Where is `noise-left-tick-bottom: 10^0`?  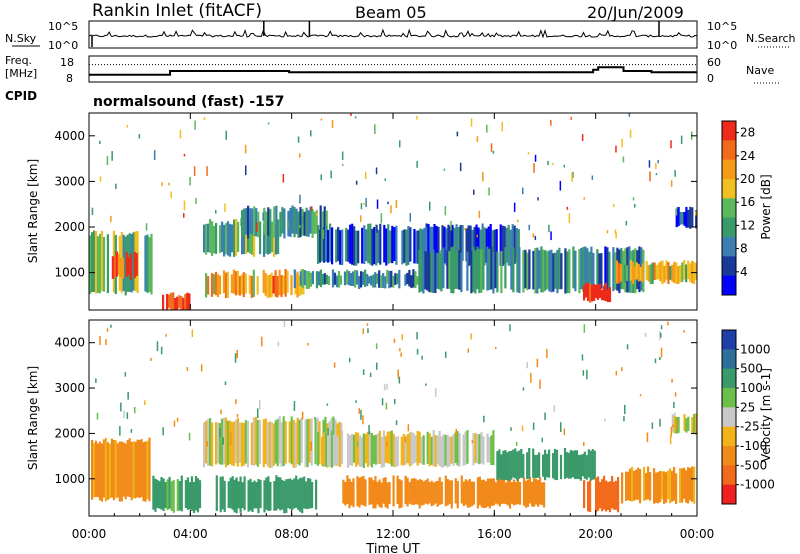
noise-left-tick-bottom: 10^0 is located at coordinates (63, 45).